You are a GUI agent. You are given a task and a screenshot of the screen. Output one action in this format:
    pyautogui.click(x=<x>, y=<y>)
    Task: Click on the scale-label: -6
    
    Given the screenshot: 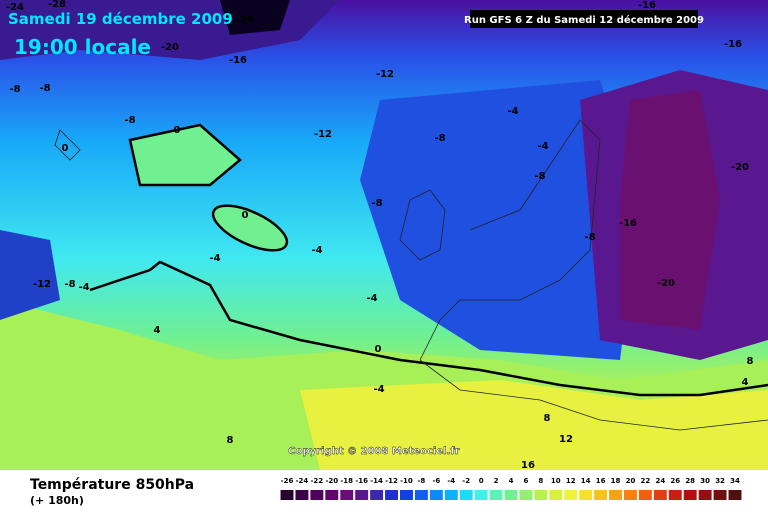 What is the action you would take?
    pyautogui.click(x=436, y=481)
    